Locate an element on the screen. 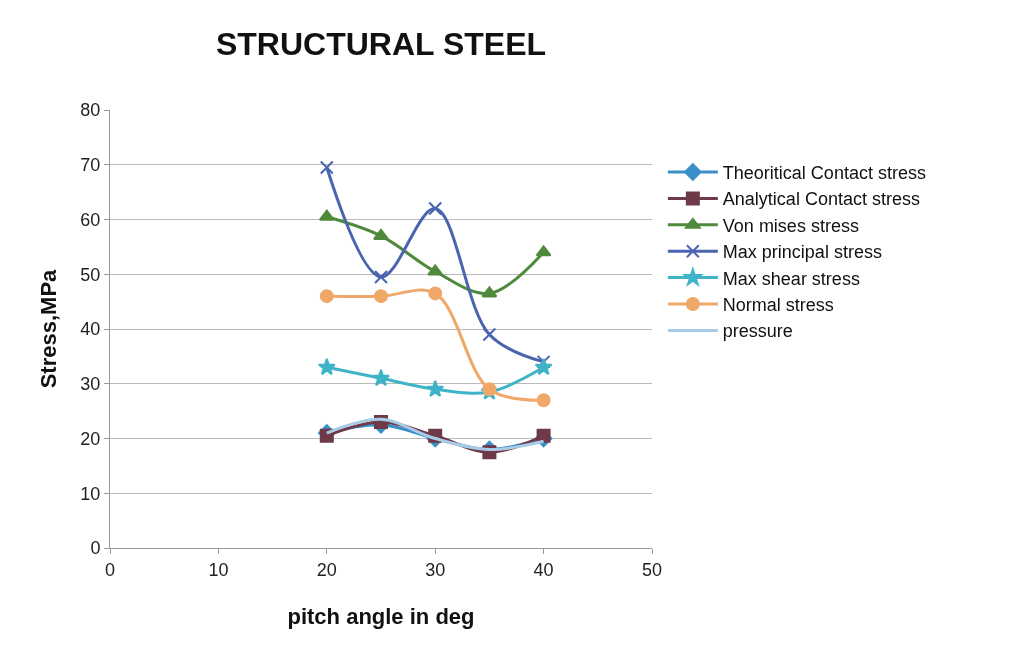 The image size is (1022, 658). y-tick-label: 30 is located at coordinates (90, 384).